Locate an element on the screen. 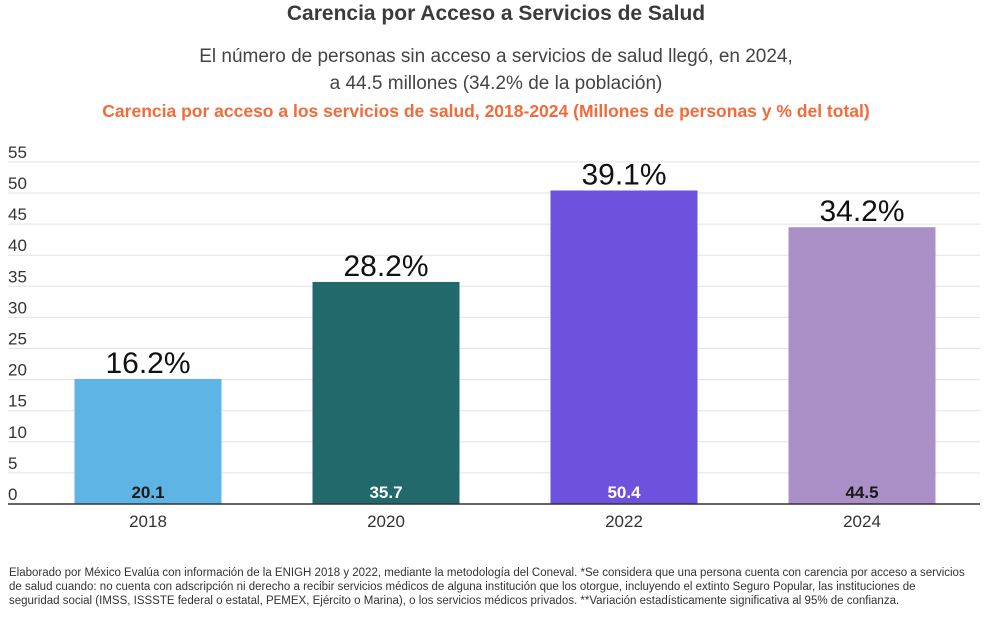  value-label: 20.1 is located at coordinates (147, 492).